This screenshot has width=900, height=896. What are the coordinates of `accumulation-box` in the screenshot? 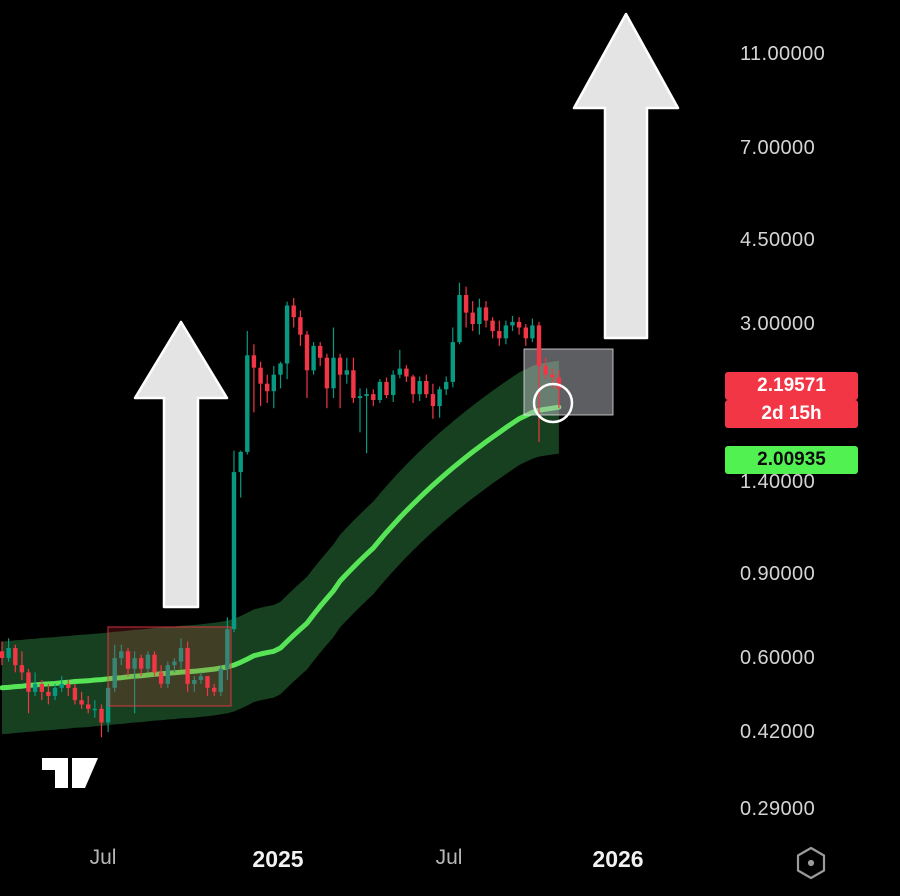 It's located at (169, 666).